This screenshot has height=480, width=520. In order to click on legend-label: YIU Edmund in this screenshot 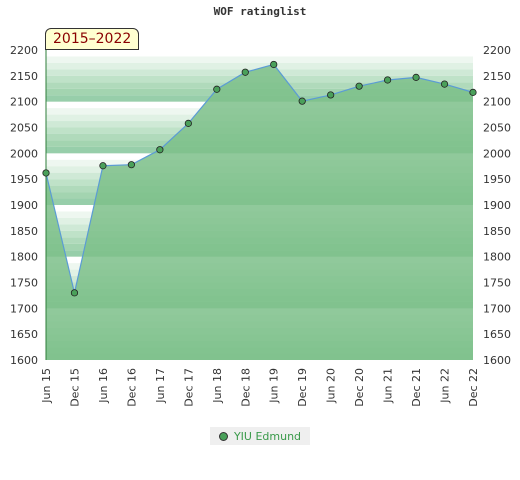, I will do `click(267, 436)`.